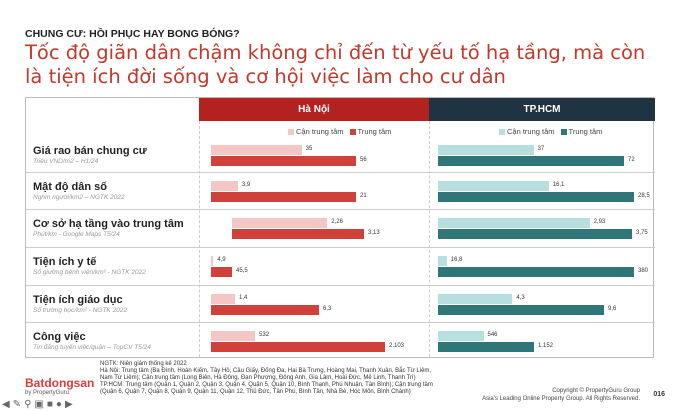 This screenshot has width=680, height=411. Describe the element at coordinates (92, 347) in the screenshot. I see `metric-source: Tin đăng tuyển việc/quận – TopCV T5/24` at that location.